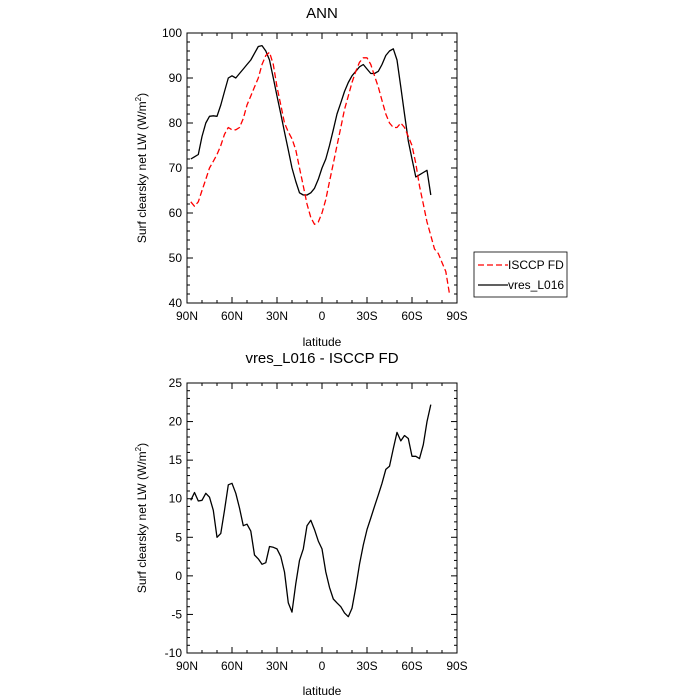 Image resolution: width=700 pixels, height=700 pixels. Describe the element at coordinates (322, 316) in the screenshot. I see `top-x-tick-label: 0` at that location.